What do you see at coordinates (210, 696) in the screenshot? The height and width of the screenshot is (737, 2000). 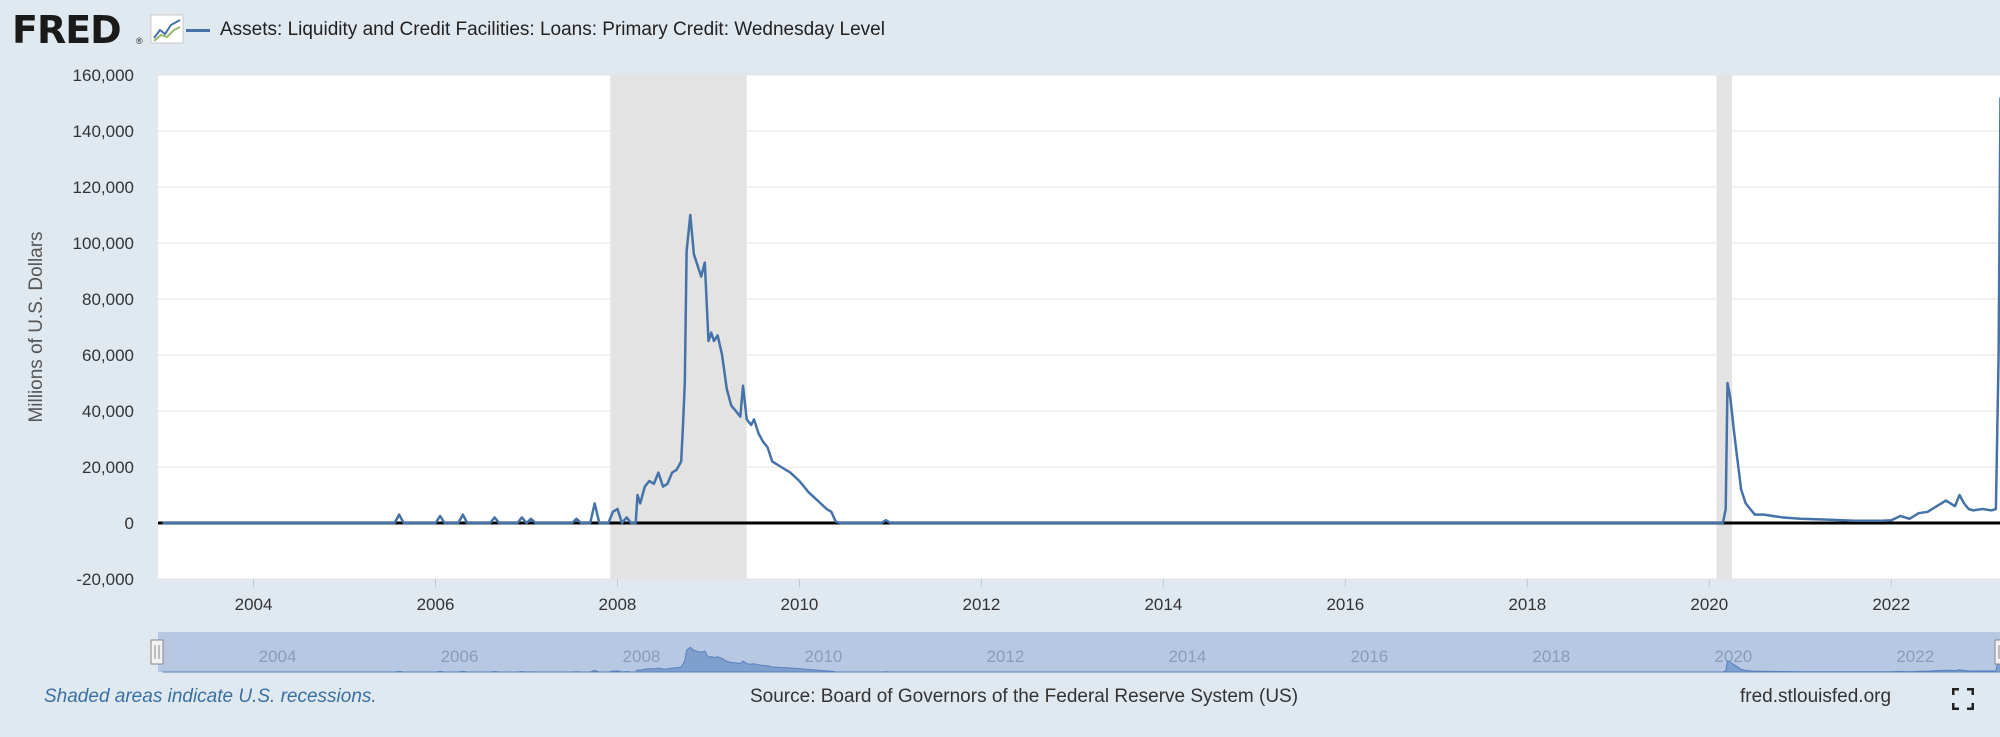 I see `recession-note: Shaded areas indicate U.S. recessions.` at bounding box center [210, 696].